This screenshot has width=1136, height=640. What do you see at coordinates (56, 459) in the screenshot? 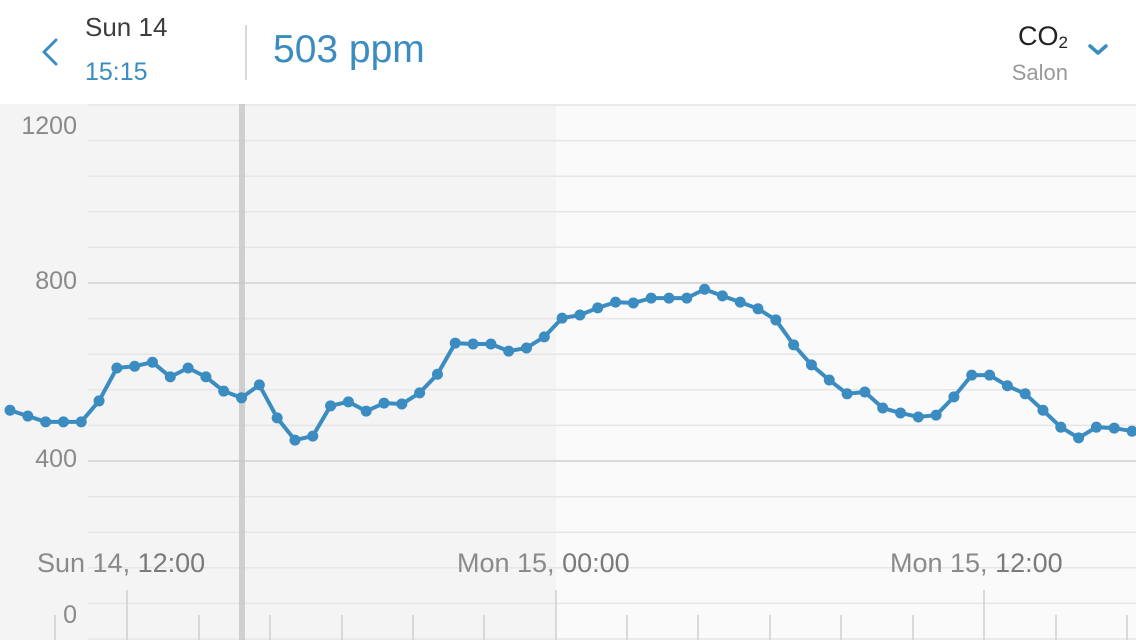
I see `y-tick-400: 400` at bounding box center [56, 459].